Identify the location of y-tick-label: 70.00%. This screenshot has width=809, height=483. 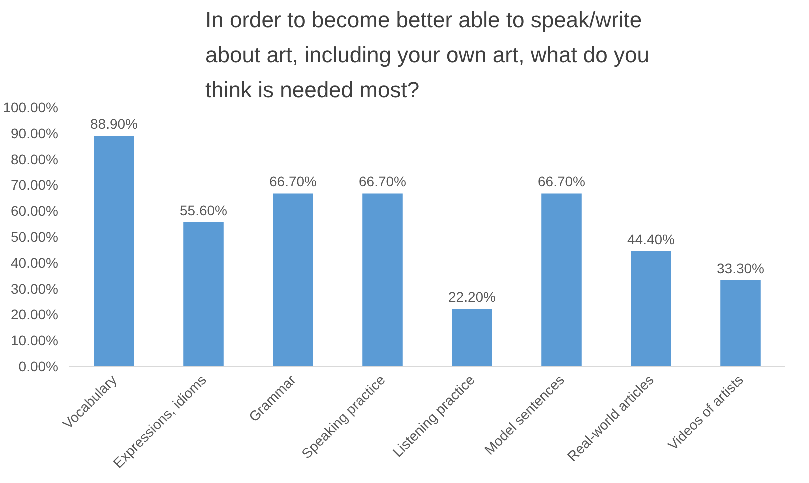
(34, 185).